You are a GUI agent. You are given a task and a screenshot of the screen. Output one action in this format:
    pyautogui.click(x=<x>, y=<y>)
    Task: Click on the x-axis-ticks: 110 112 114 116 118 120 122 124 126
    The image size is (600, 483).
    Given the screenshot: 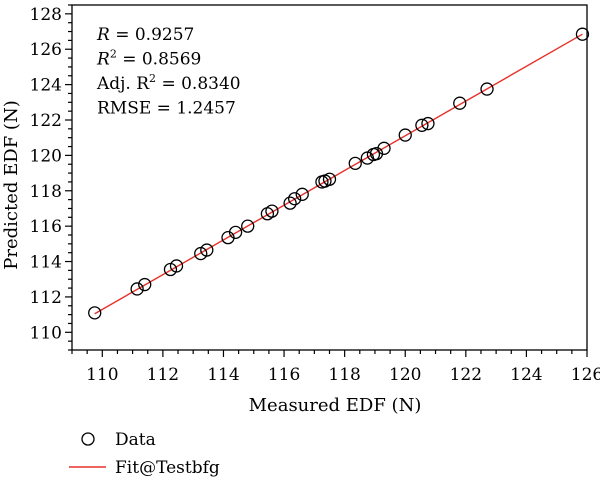 What is the action you would take?
    pyautogui.click(x=335, y=367)
    